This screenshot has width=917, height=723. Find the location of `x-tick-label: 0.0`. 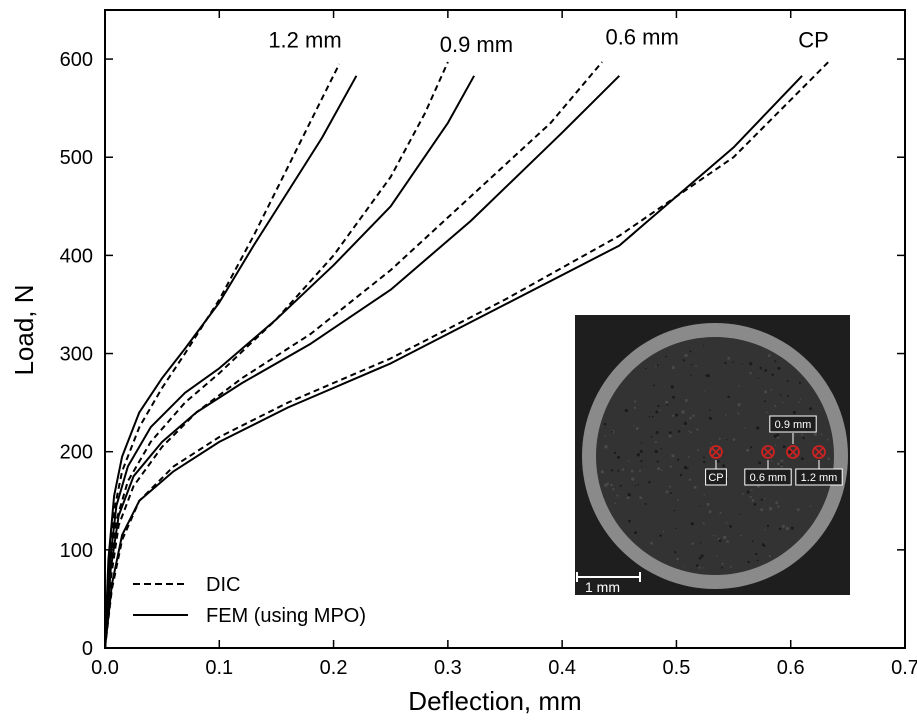

x-tick-label: 0.0 is located at coordinates (105, 668).